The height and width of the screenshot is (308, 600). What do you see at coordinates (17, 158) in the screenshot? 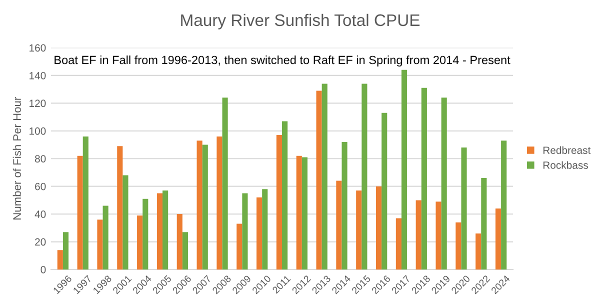
I see `y-axis-title: Number of Fish Per Hour` at bounding box center [17, 158].